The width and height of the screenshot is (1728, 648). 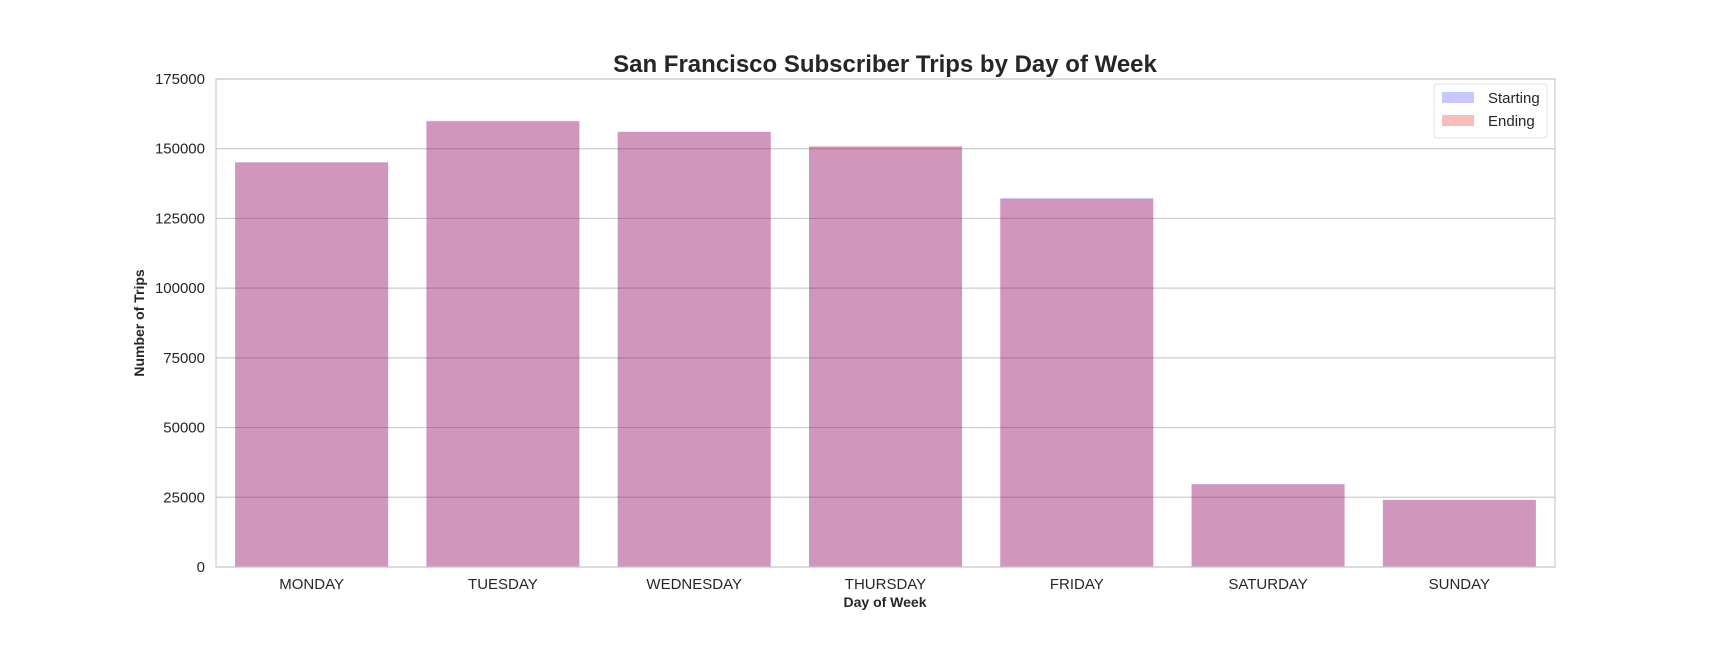 What do you see at coordinates (180, 218) in the screenshot?
I see `y-tick-label: 125000` at bounding box center [180, 218].